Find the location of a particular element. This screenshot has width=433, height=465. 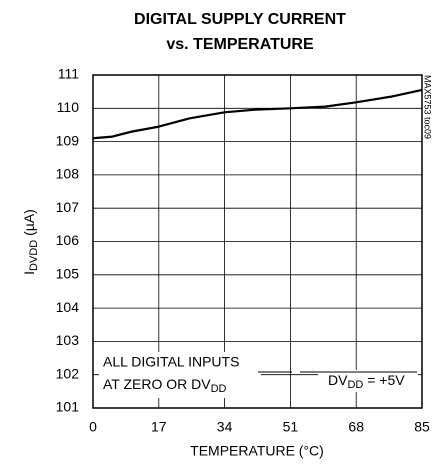

x-axis-label: TEMPERATURE (°C) is located at coordinates (257, 451).